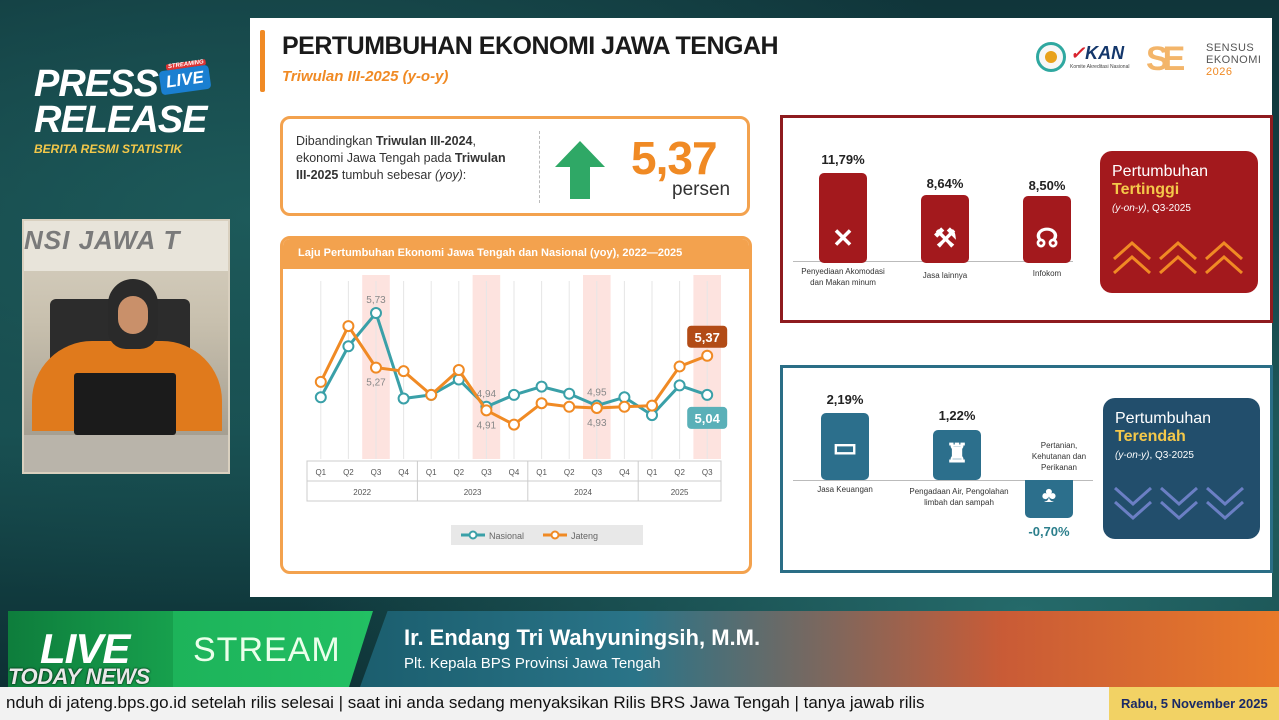 This screenshot has width=1279, height=720. I want to click on legend-label: Jateng, so click(584, 536).